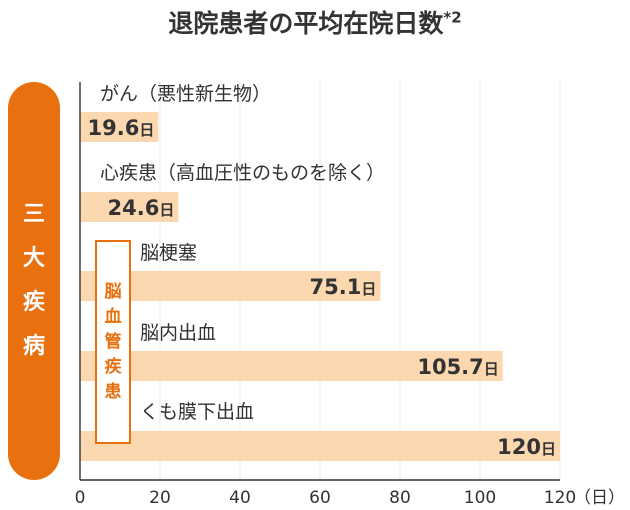  I want to click on group_label-char: 疾, so click(33, 302).